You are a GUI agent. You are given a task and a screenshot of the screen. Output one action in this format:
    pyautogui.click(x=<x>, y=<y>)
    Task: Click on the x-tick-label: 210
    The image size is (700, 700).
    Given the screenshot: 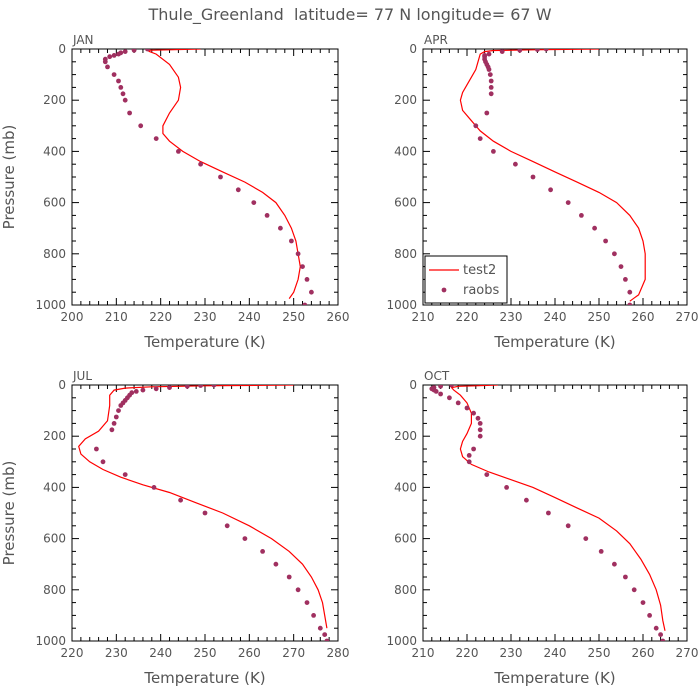 What is the action you would take?
    pyautogui.click(x=423, y=653)
    